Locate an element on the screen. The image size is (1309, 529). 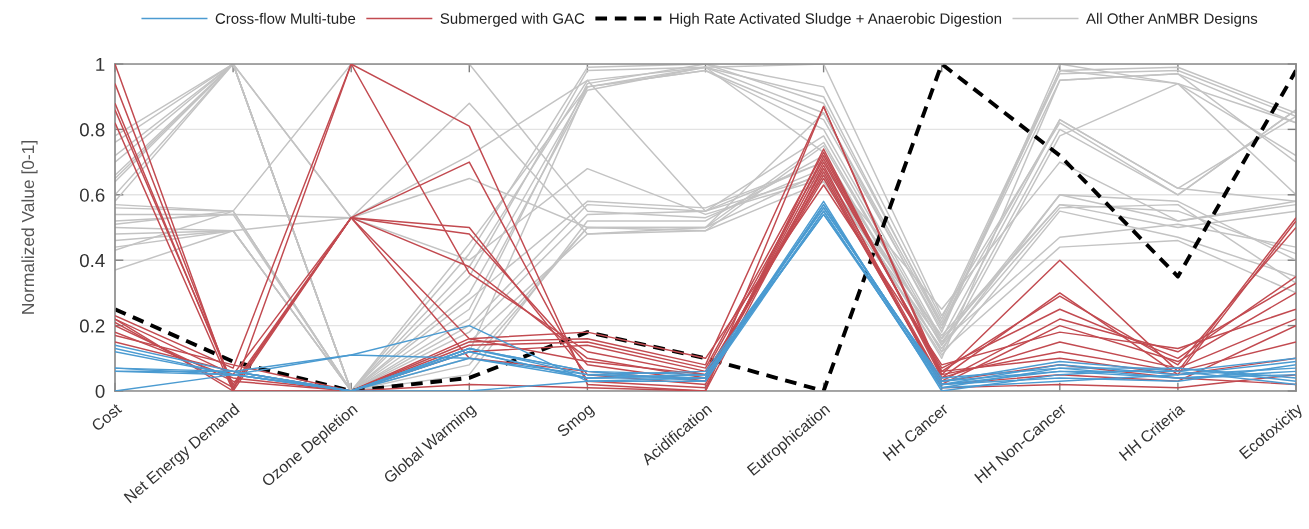
y-tick-label: 0.2 is located at coordinates (92, 326).